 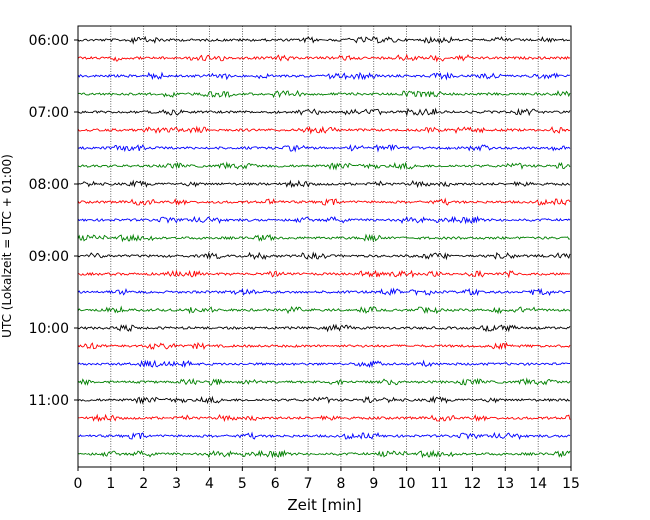 I want to click on y-tick-label-2: 08:00, so click(x=49, y=185).